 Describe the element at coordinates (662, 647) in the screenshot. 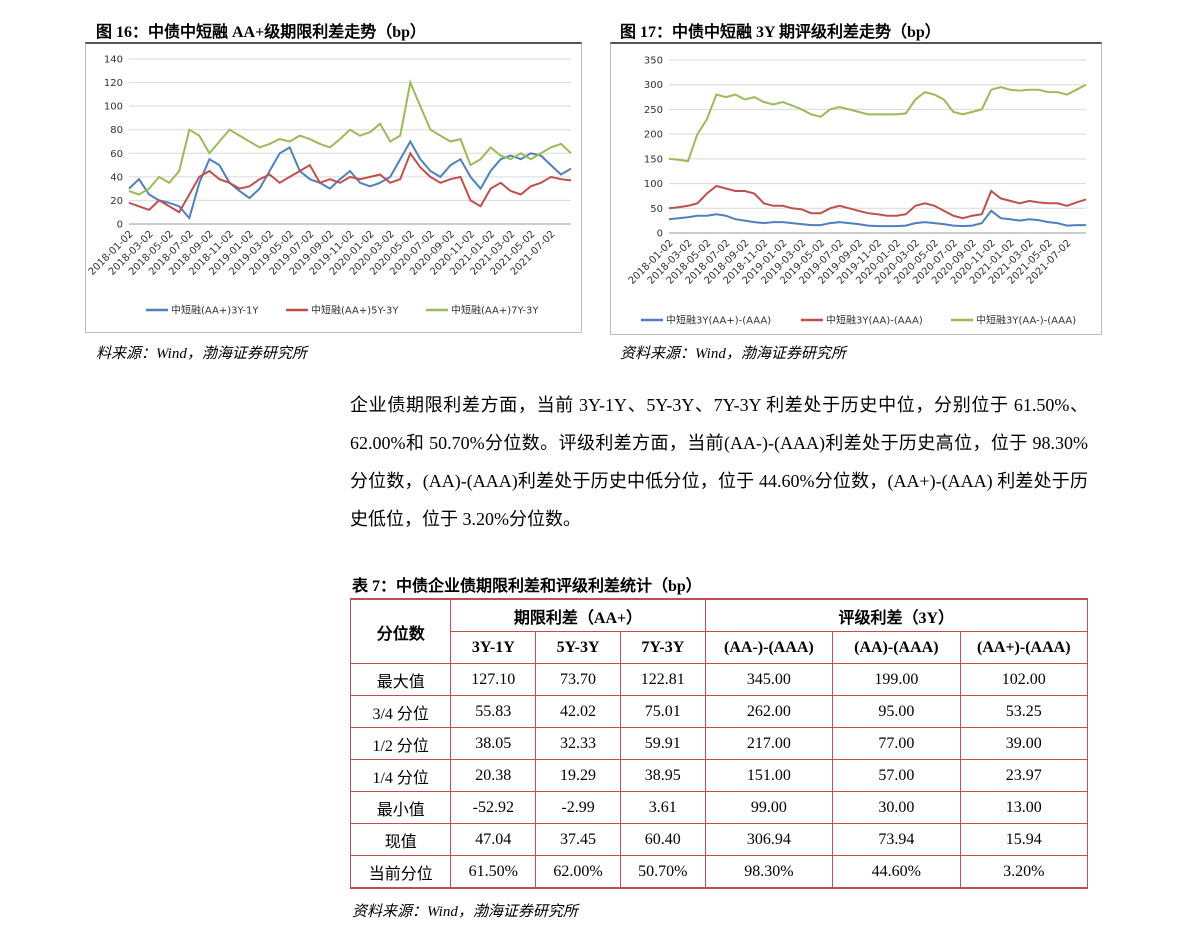

I see `table-cell: 7Y-3Y` at that location.